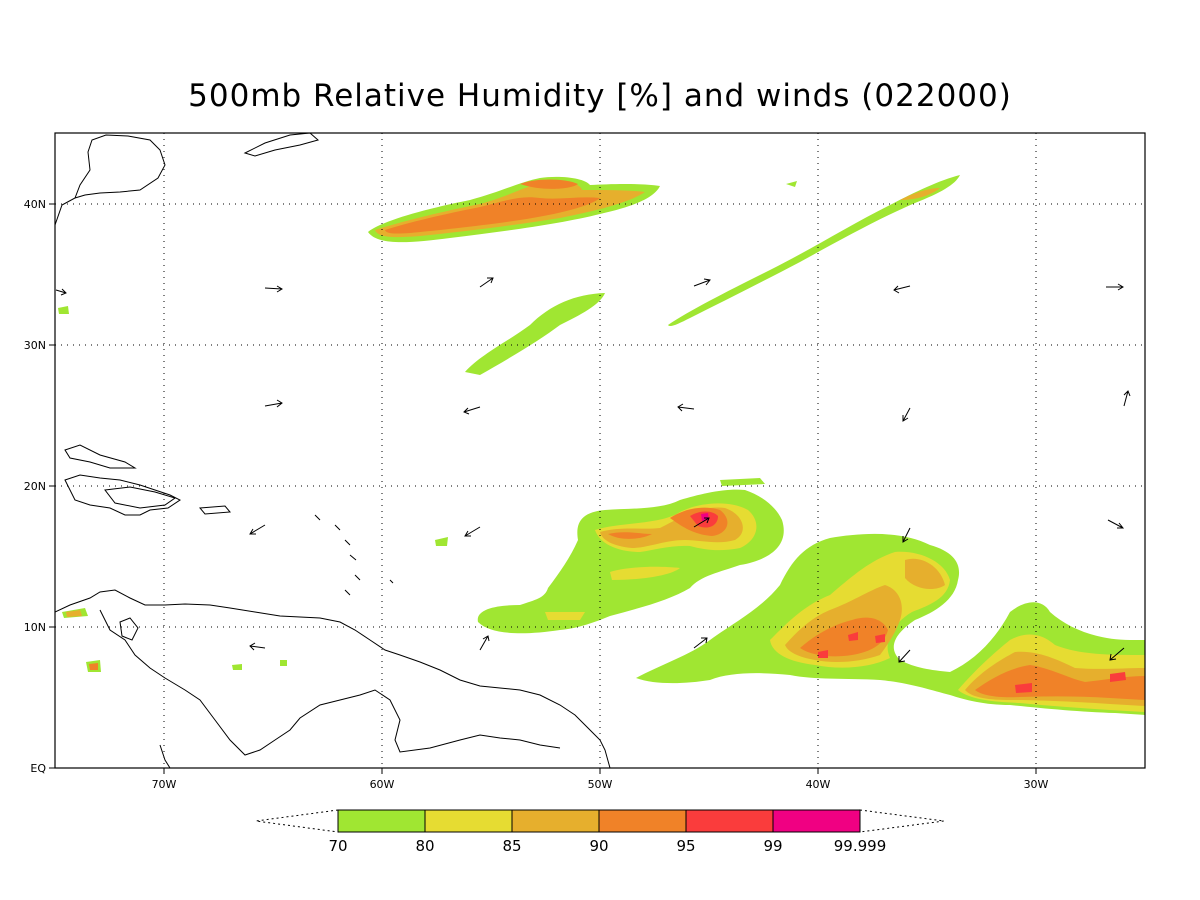 The height and width of the screenshot is (900, 1200). What do you see at coordinates (1036, 784) in the screenshot?
I see `lon-label: 30W` at bounding box center [1036, 784].